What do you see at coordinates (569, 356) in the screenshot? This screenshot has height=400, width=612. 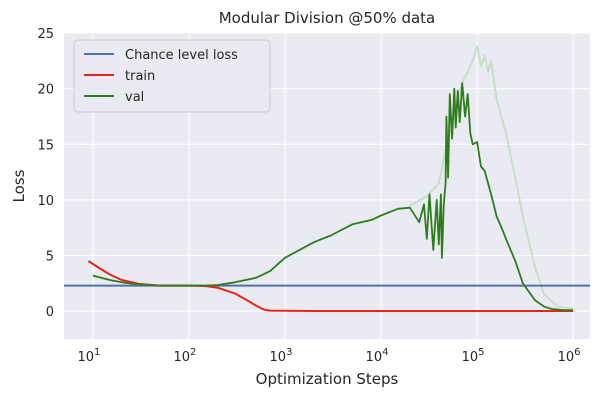 I see `x-tick-label: 10⁶` at bounding box center [569, 356].